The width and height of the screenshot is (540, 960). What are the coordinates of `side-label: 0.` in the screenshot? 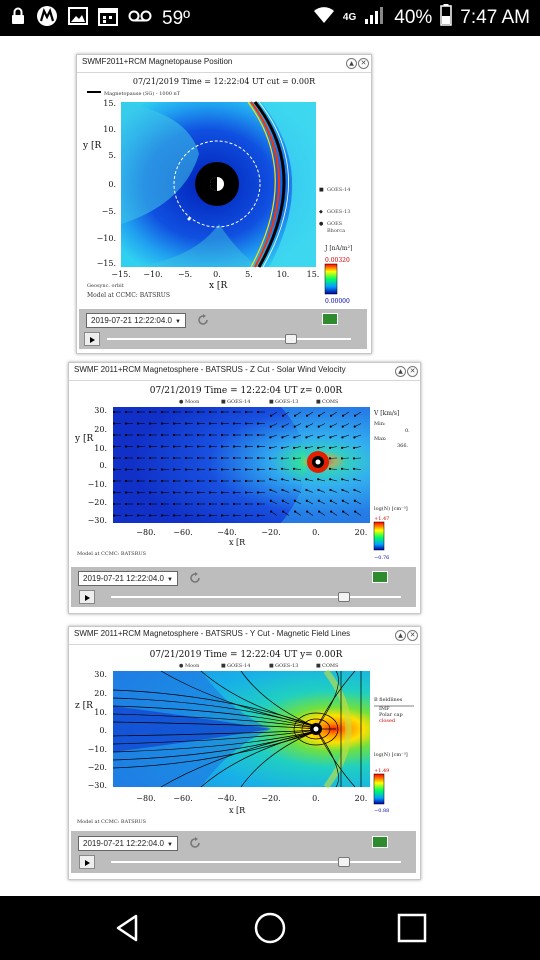 It's located at (407, 431).